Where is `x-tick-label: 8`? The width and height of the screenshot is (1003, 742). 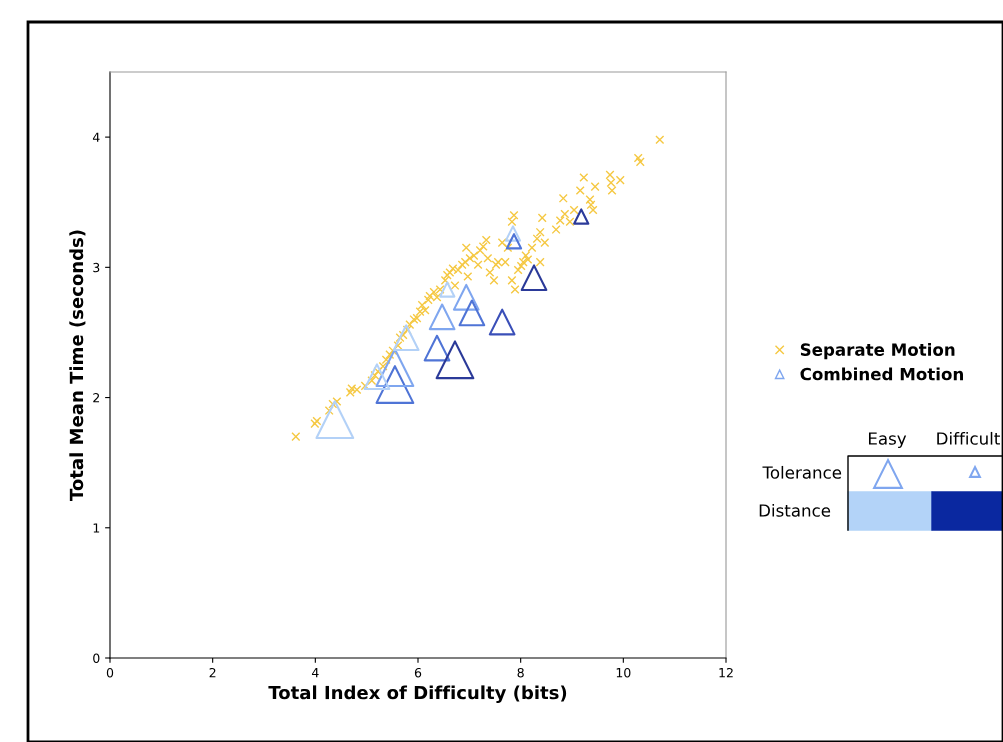 x-tick-label: 8 is located at coordinates (520, 672).